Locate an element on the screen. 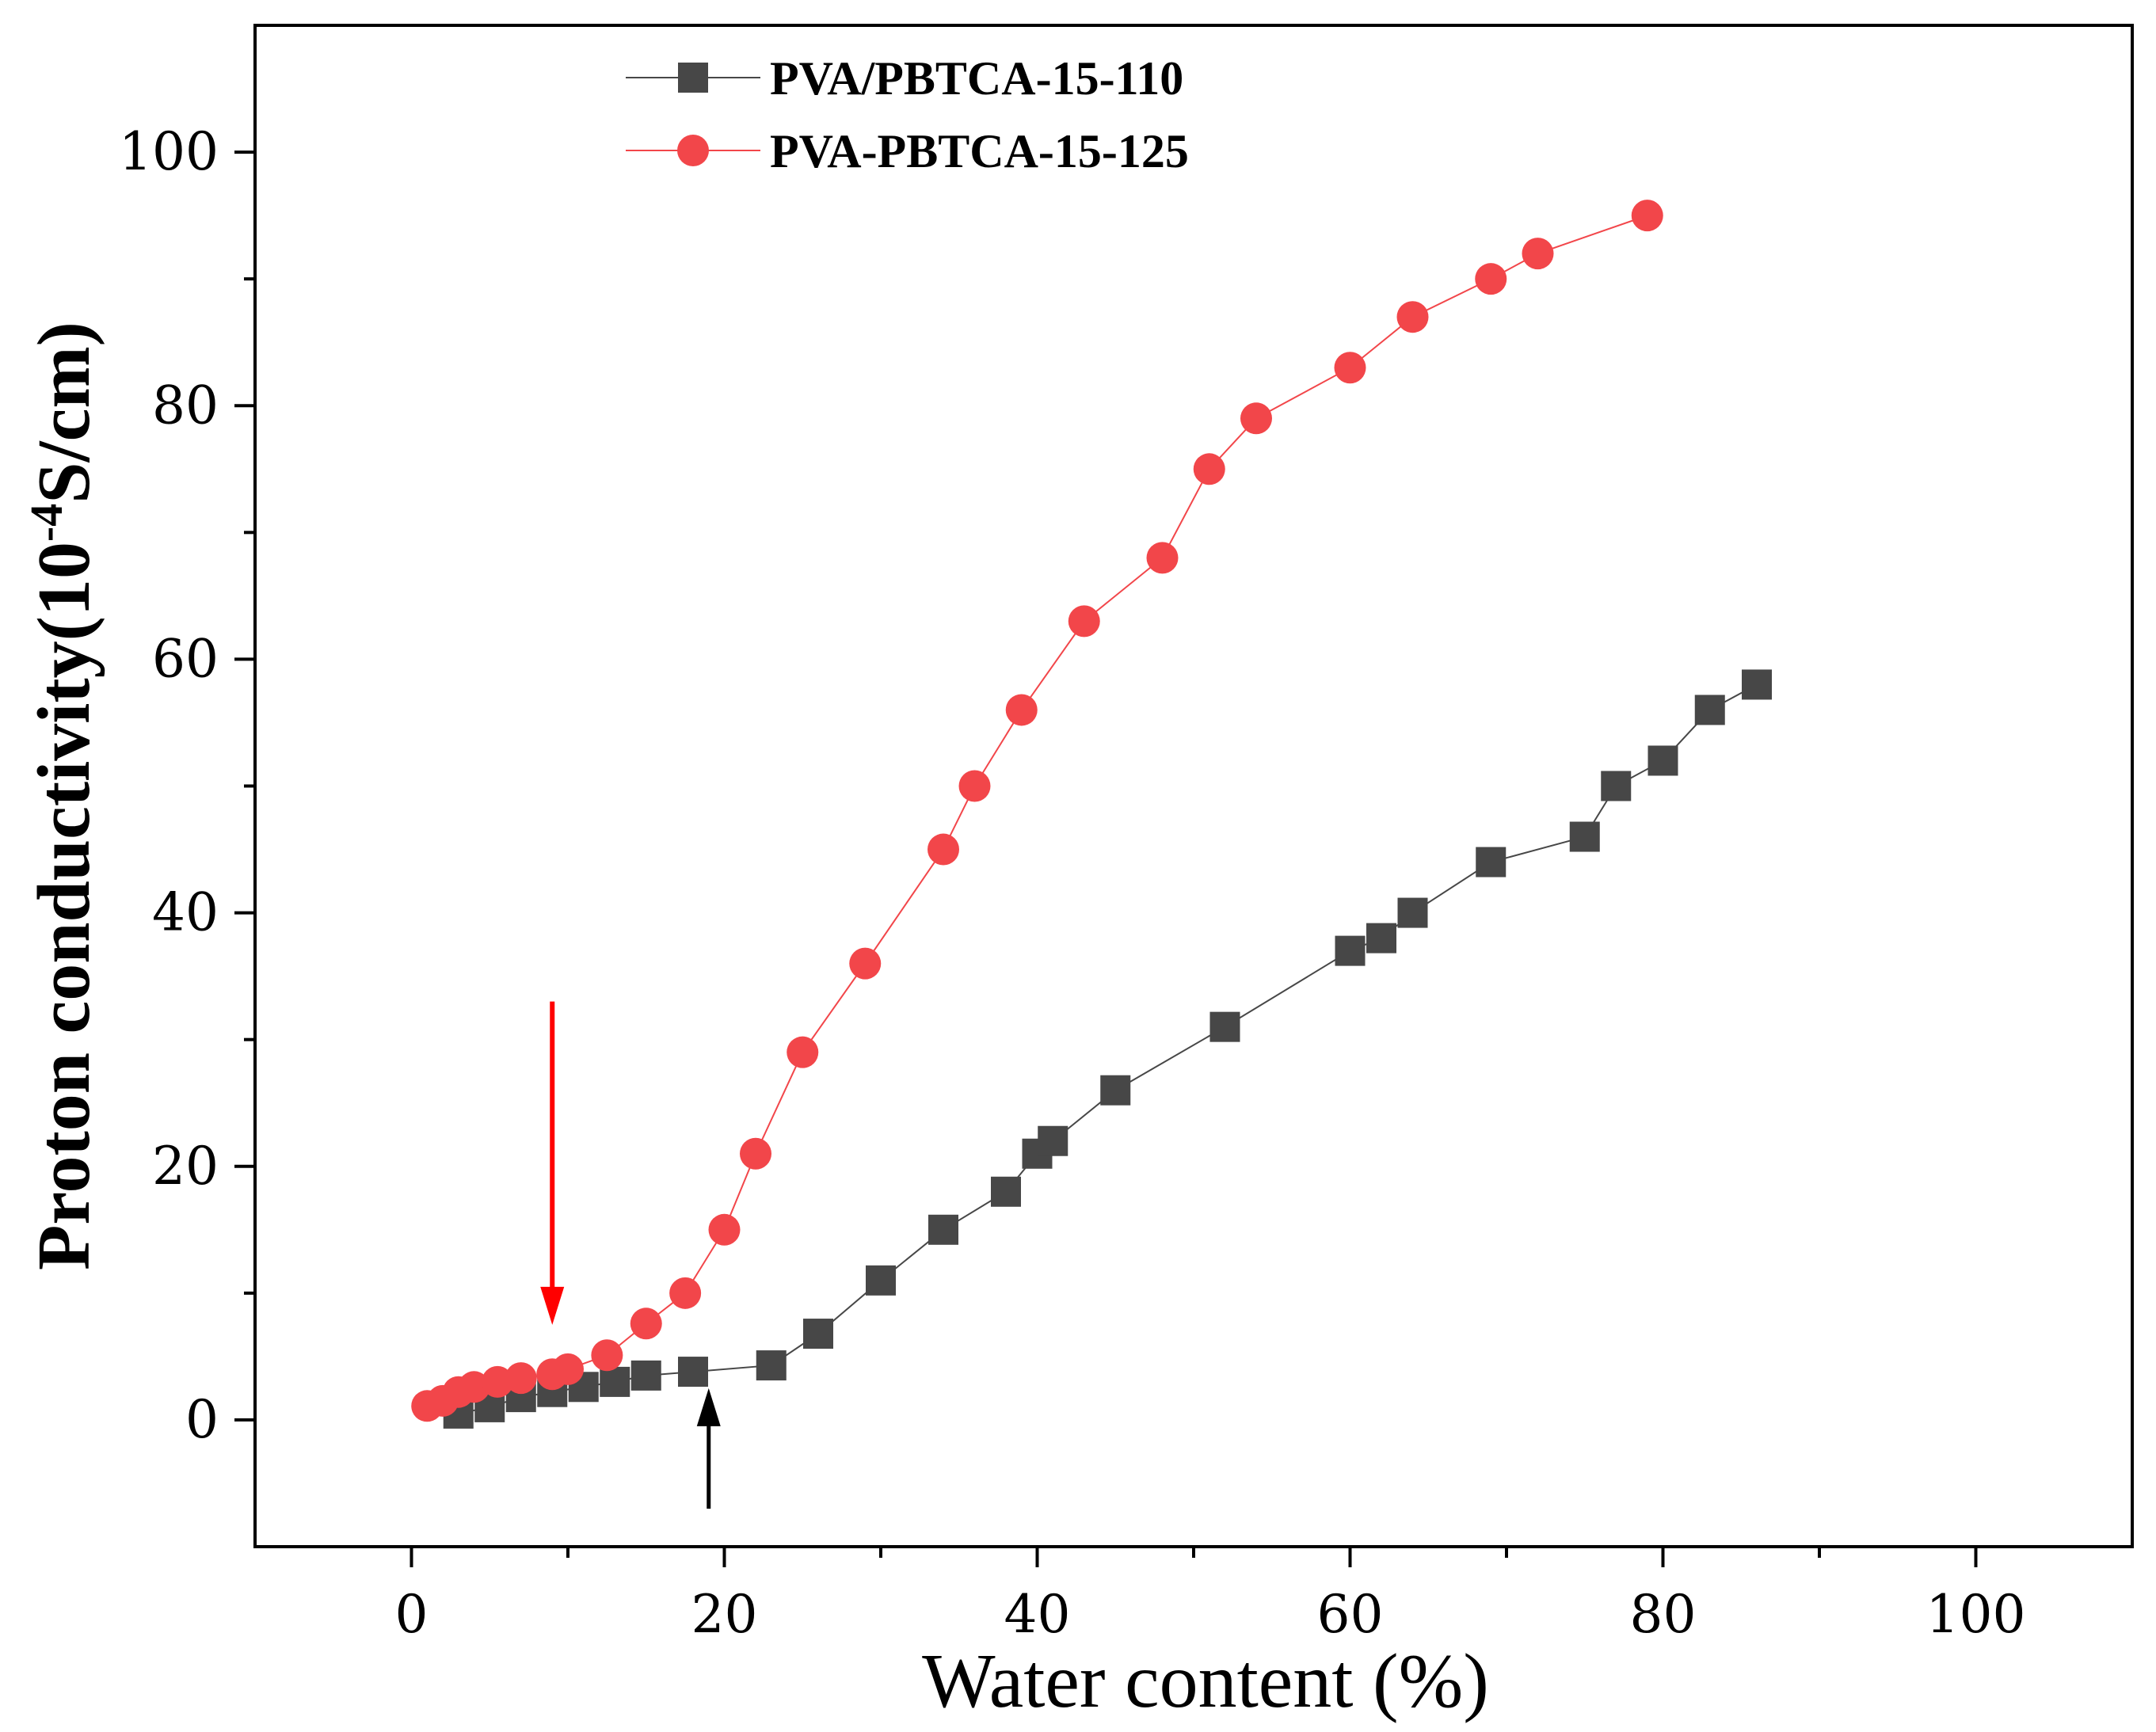 Image resolution: width=2156 pixels, height=1732 pixels. y-axis-title-prefix: Proton conductivity(10 is located at coordinates (64, 906).